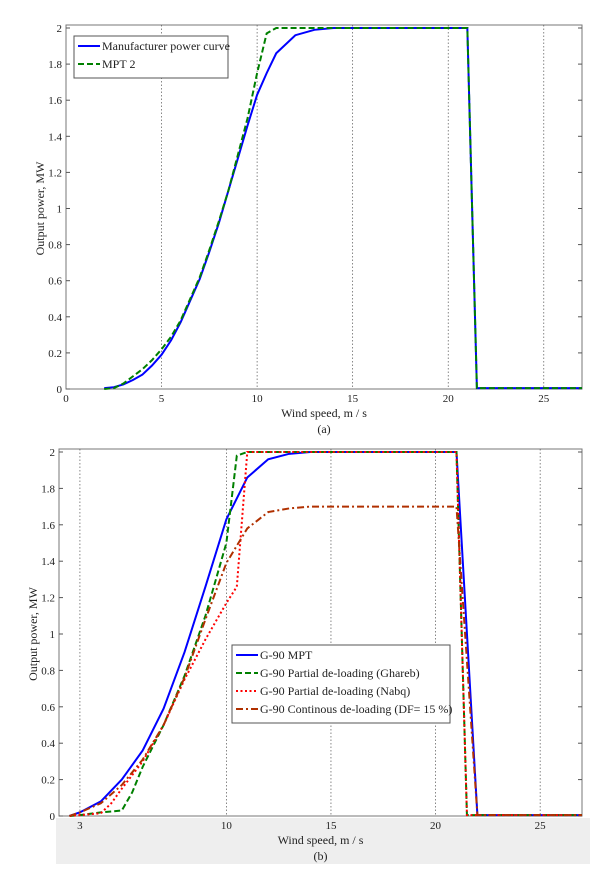 The width and height of the screenshot is (611, 877). Describe the element at coordinates (335, 691) in the screenshot. I see `legend-label: G-90 Partial de-loading (Nabq)` at that location.